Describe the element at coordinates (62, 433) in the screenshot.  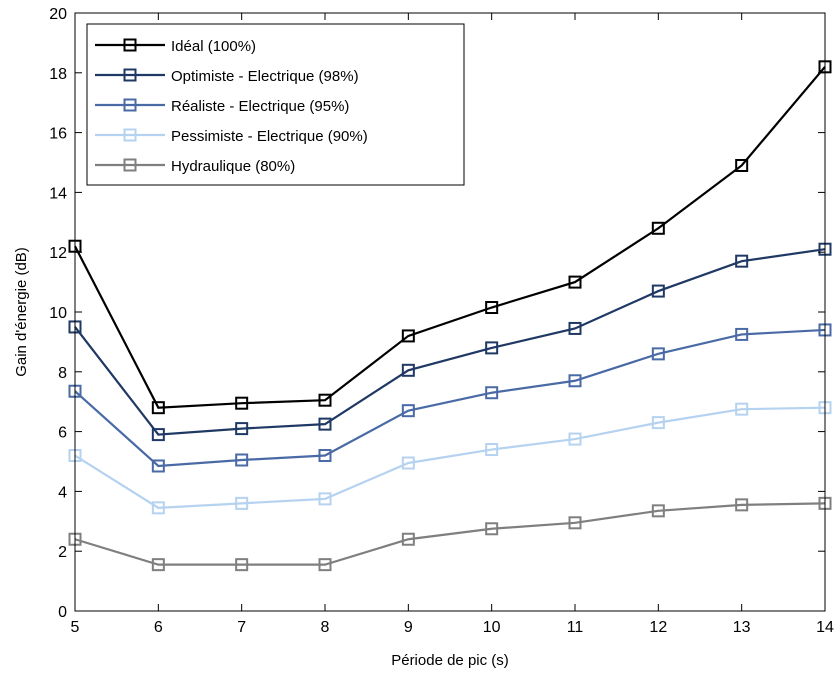
I see `y-tick-label: 6` at that location.